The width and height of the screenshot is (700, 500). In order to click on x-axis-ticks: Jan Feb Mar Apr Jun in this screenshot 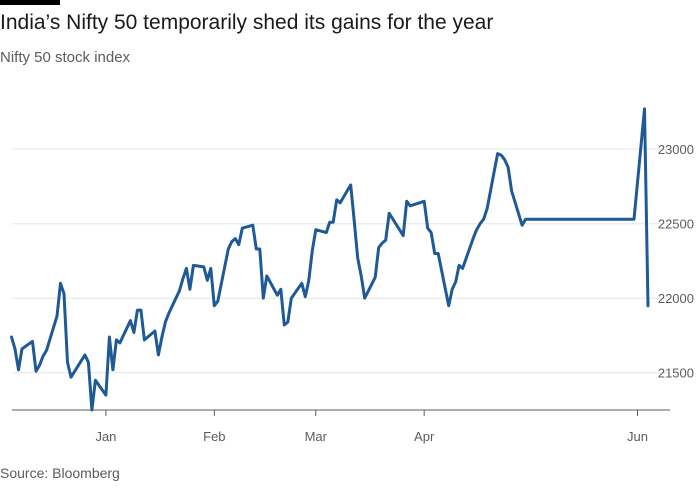, I will do `click(371, 427)`.